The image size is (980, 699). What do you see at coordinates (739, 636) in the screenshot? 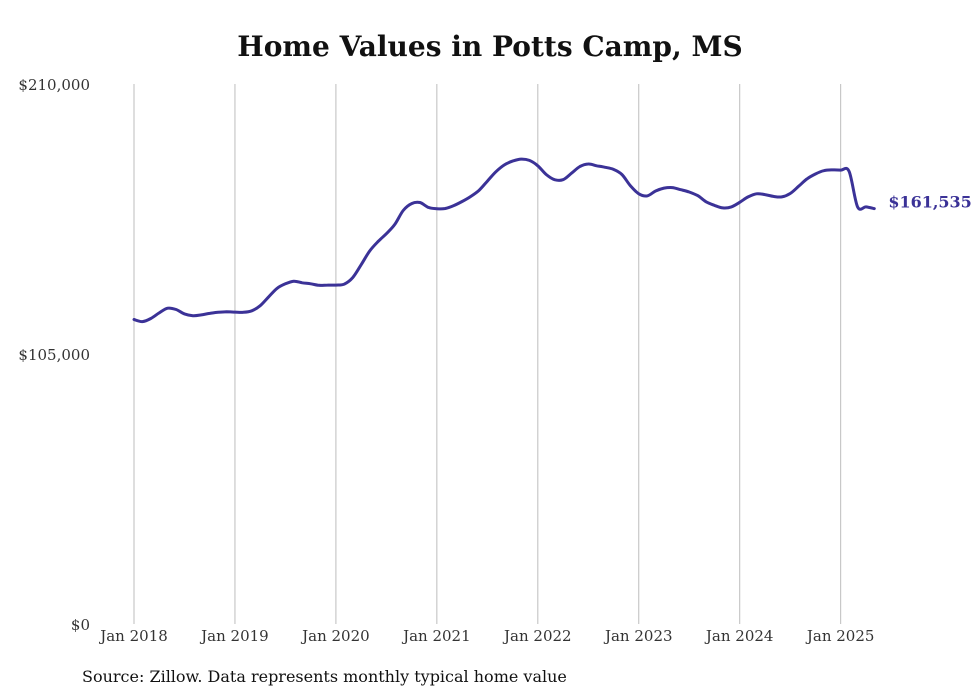
I see `x-tick-label: Jan 2024` at bounding box center [739, 636].